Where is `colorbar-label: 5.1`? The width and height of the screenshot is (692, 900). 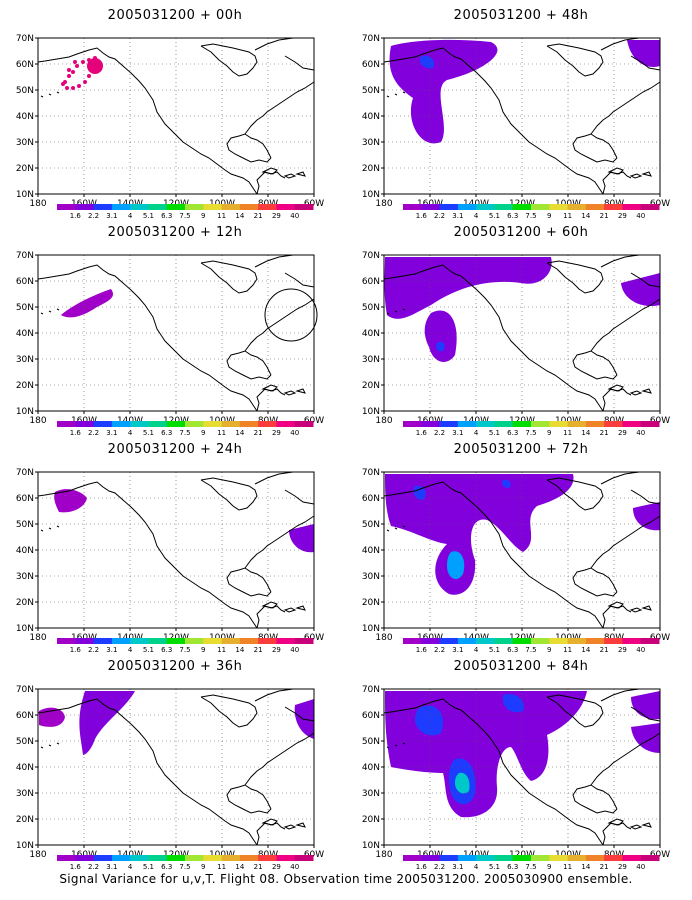
colorbar-label: 5.1 is located at coordinates (494, 216).